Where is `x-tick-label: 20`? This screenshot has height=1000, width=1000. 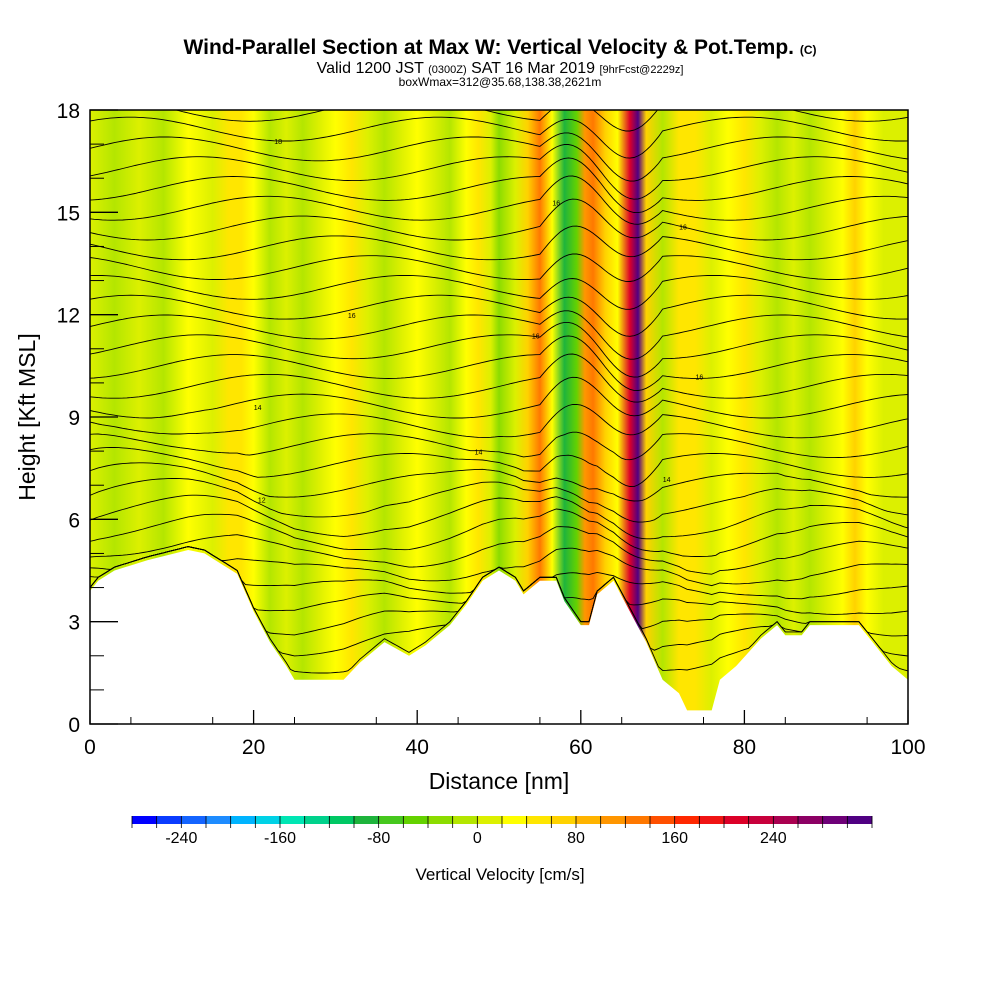
x-tick-label: 20 is located at coordinates (253, 747).